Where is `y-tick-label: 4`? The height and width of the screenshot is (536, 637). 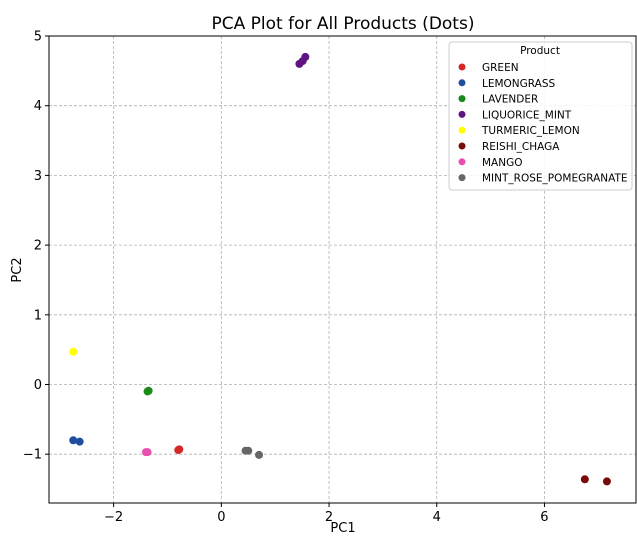
y-tick-label: 4 is located at coordinates (38, 106).